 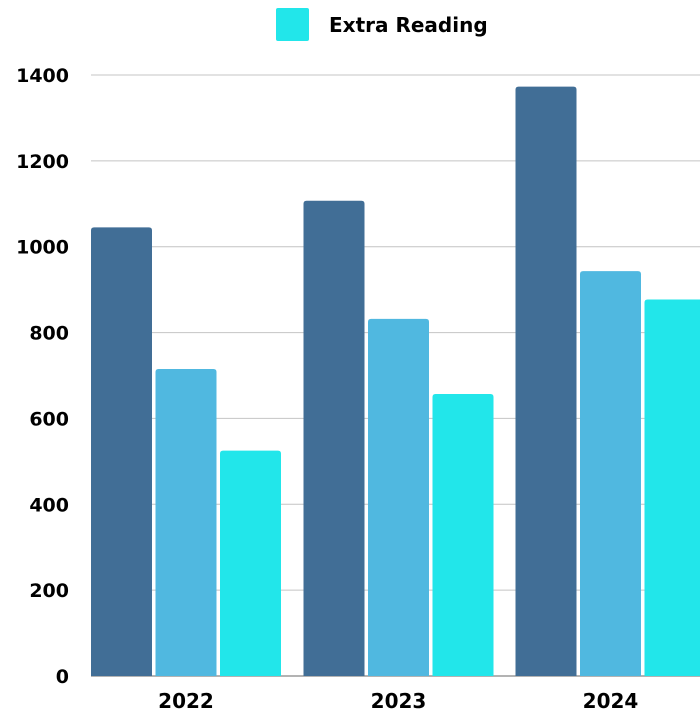 I want to click on legend-swatch-extra-reading, so click(x=292, y=24).